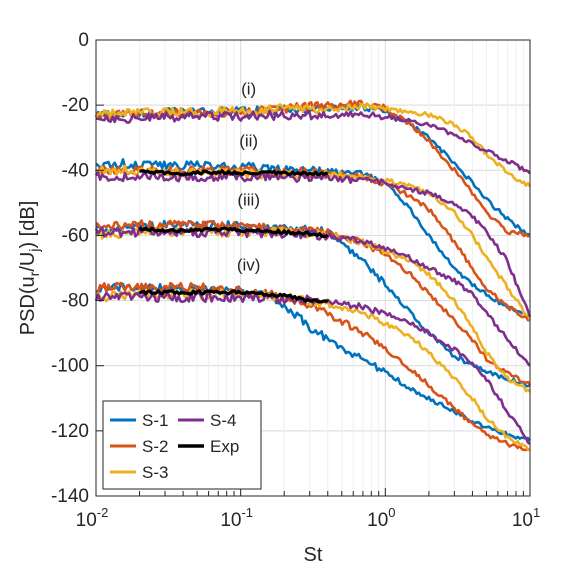 The height and width of the screenshot is (575, 574). Describe the element at coordinates (224, 446) in the screenshot. I see `legend-label-exp: Exp` at that location.